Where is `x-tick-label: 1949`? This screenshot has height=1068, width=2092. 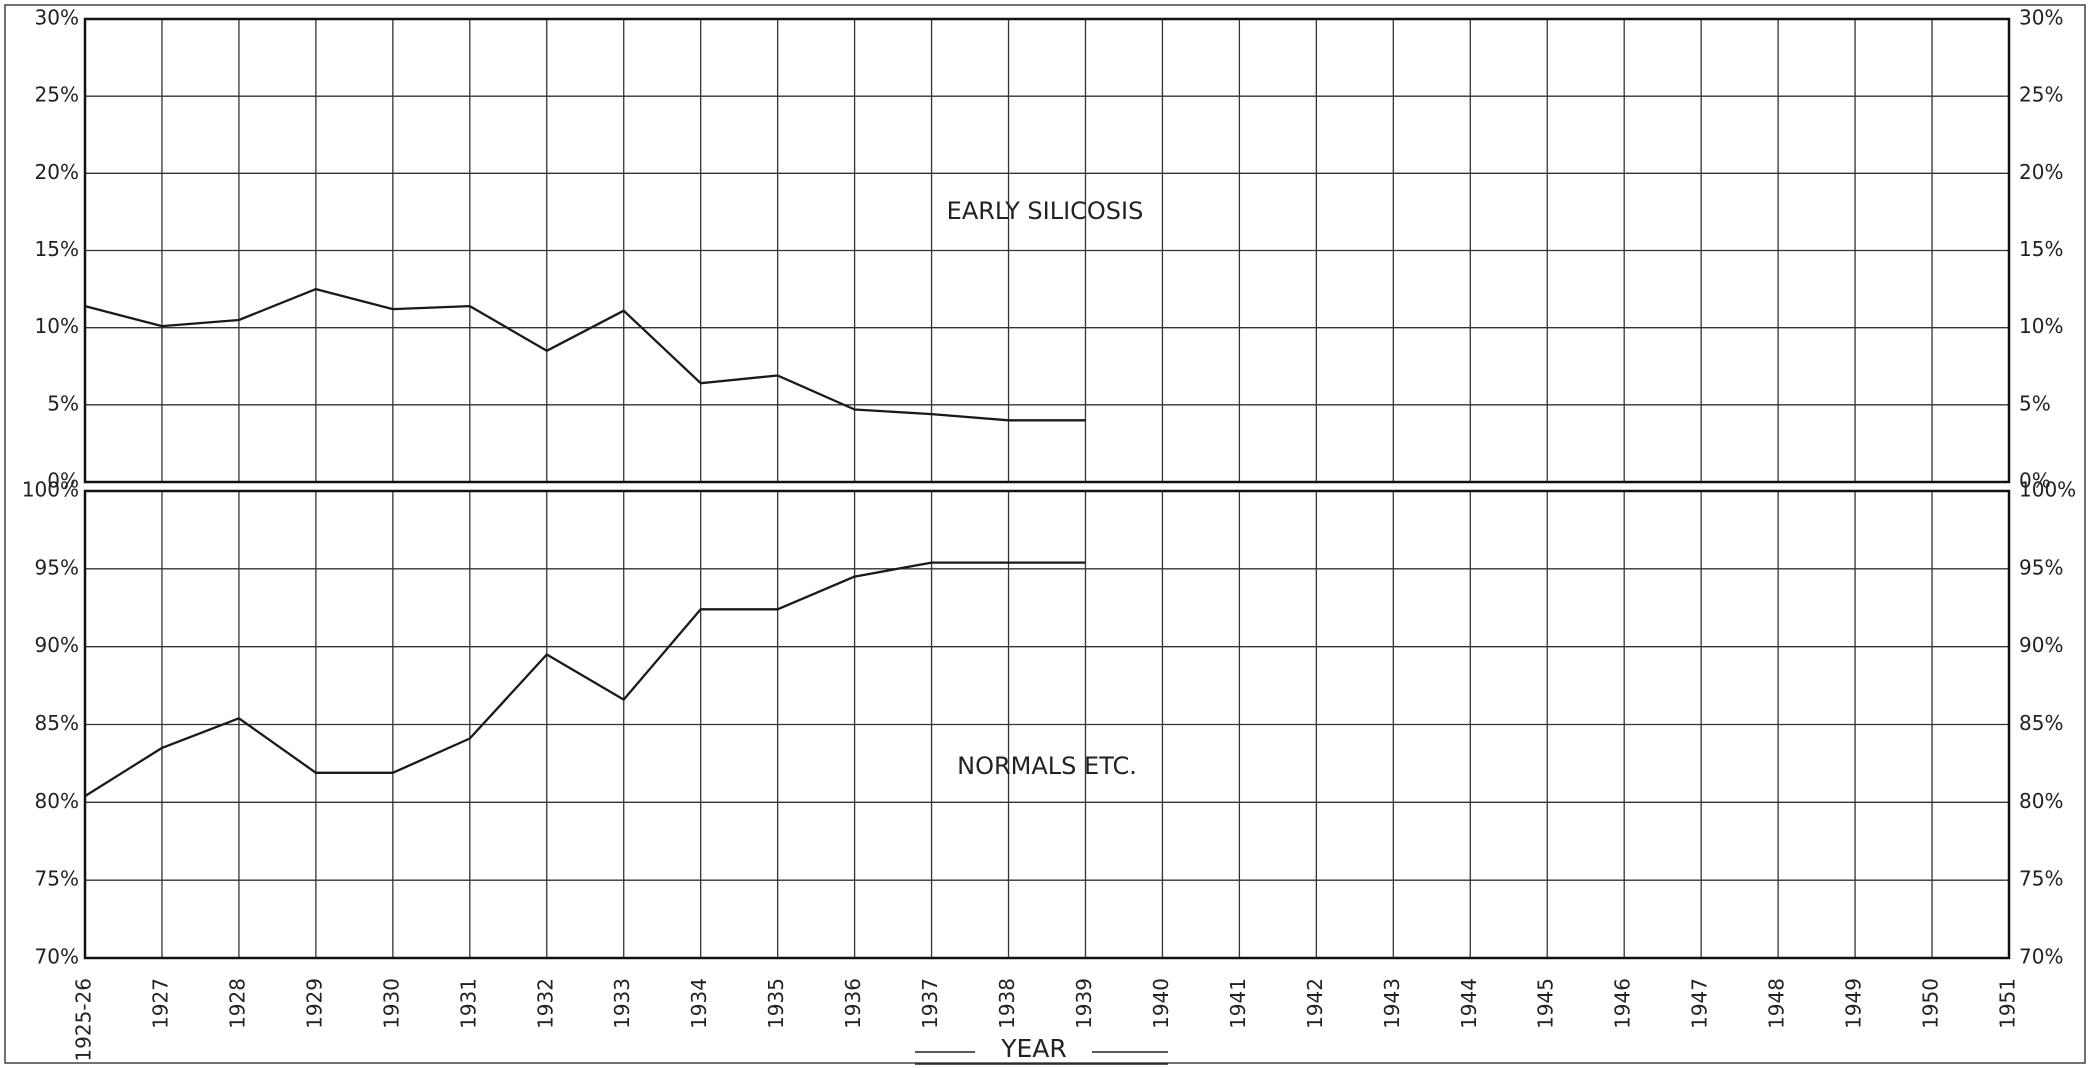
x-tick-label: 1949 is located at coordinates (1854, 1003).